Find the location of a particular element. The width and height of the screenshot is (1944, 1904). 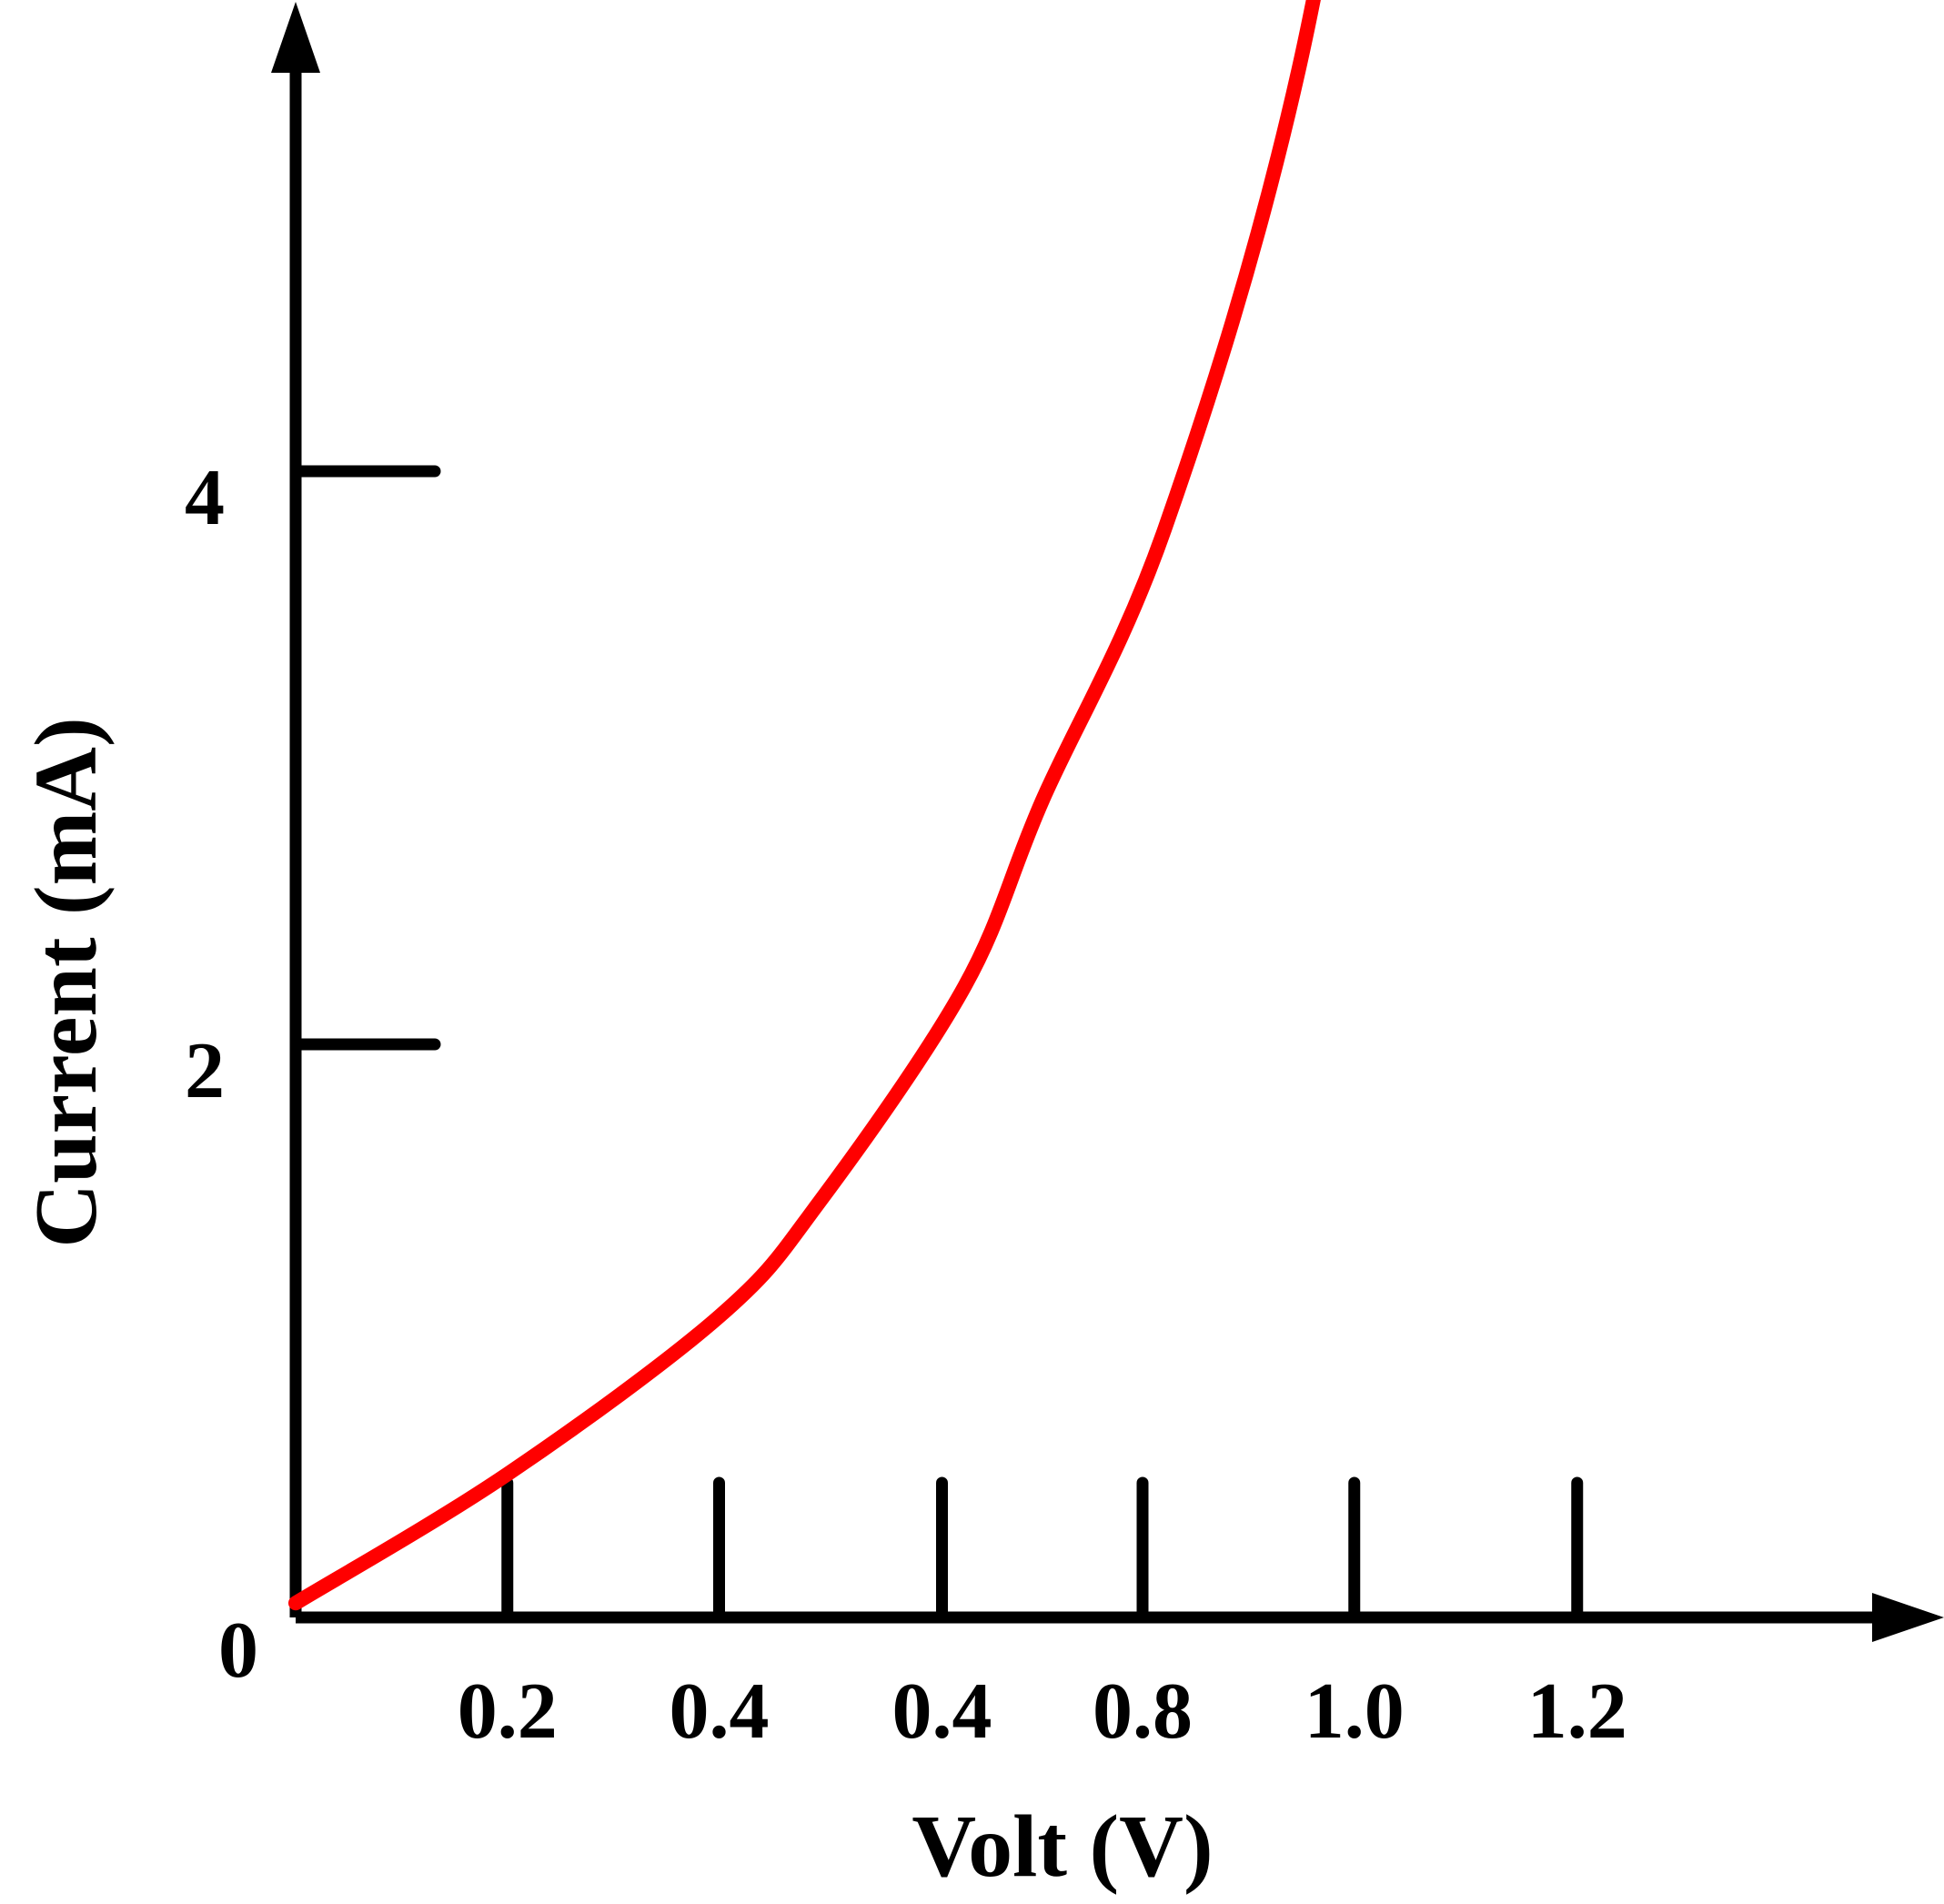

x-tick-label-5: 1.2 is located at coordinates (1577, 1712).